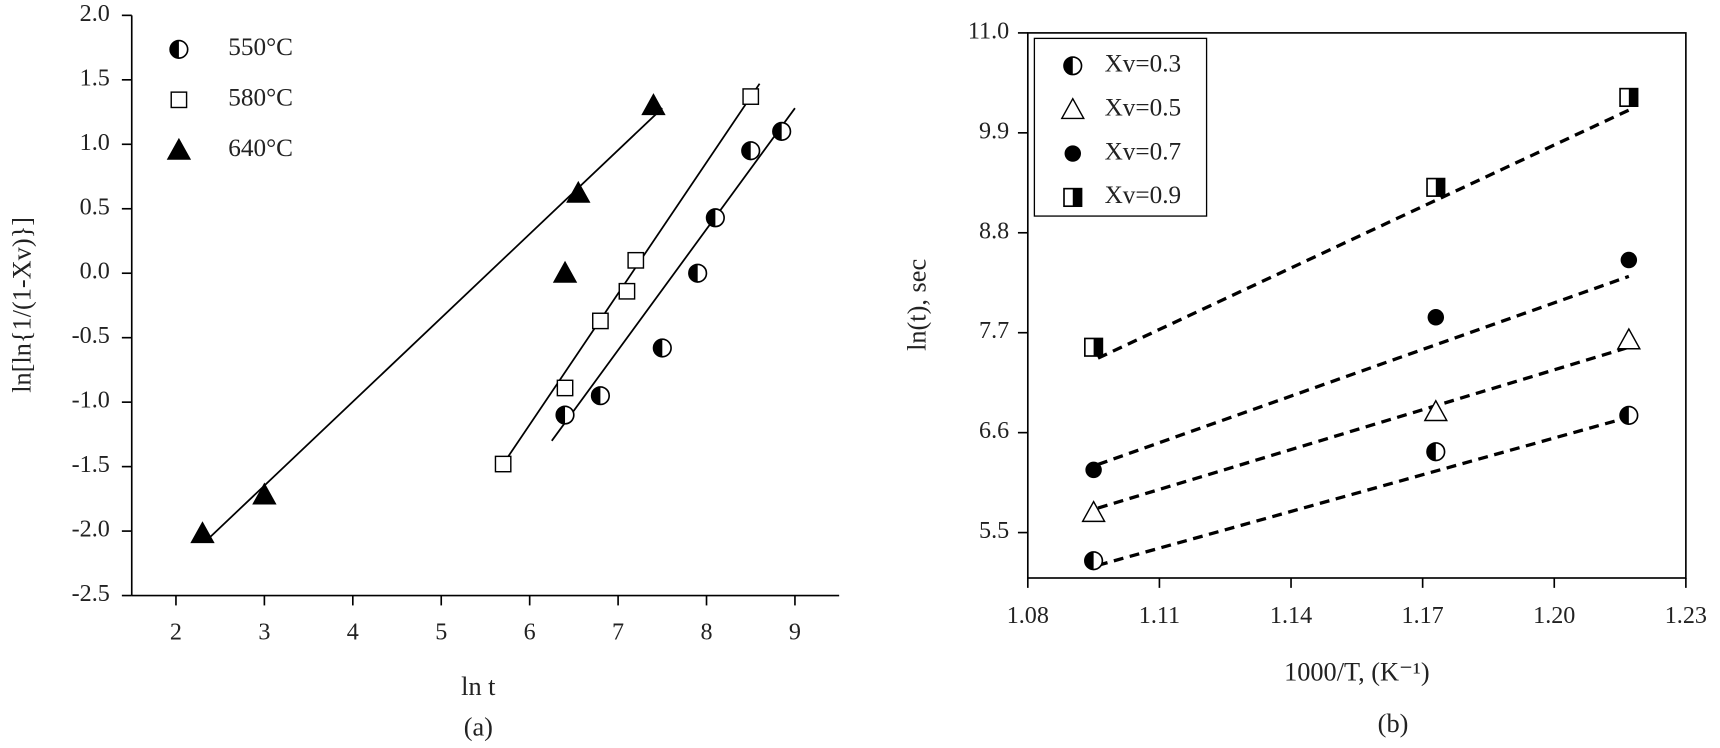 Image resolution: width=1720 pixels, height=748 pixels. I want to click on legend-label: Xv=0.7, so click(1143, 151).